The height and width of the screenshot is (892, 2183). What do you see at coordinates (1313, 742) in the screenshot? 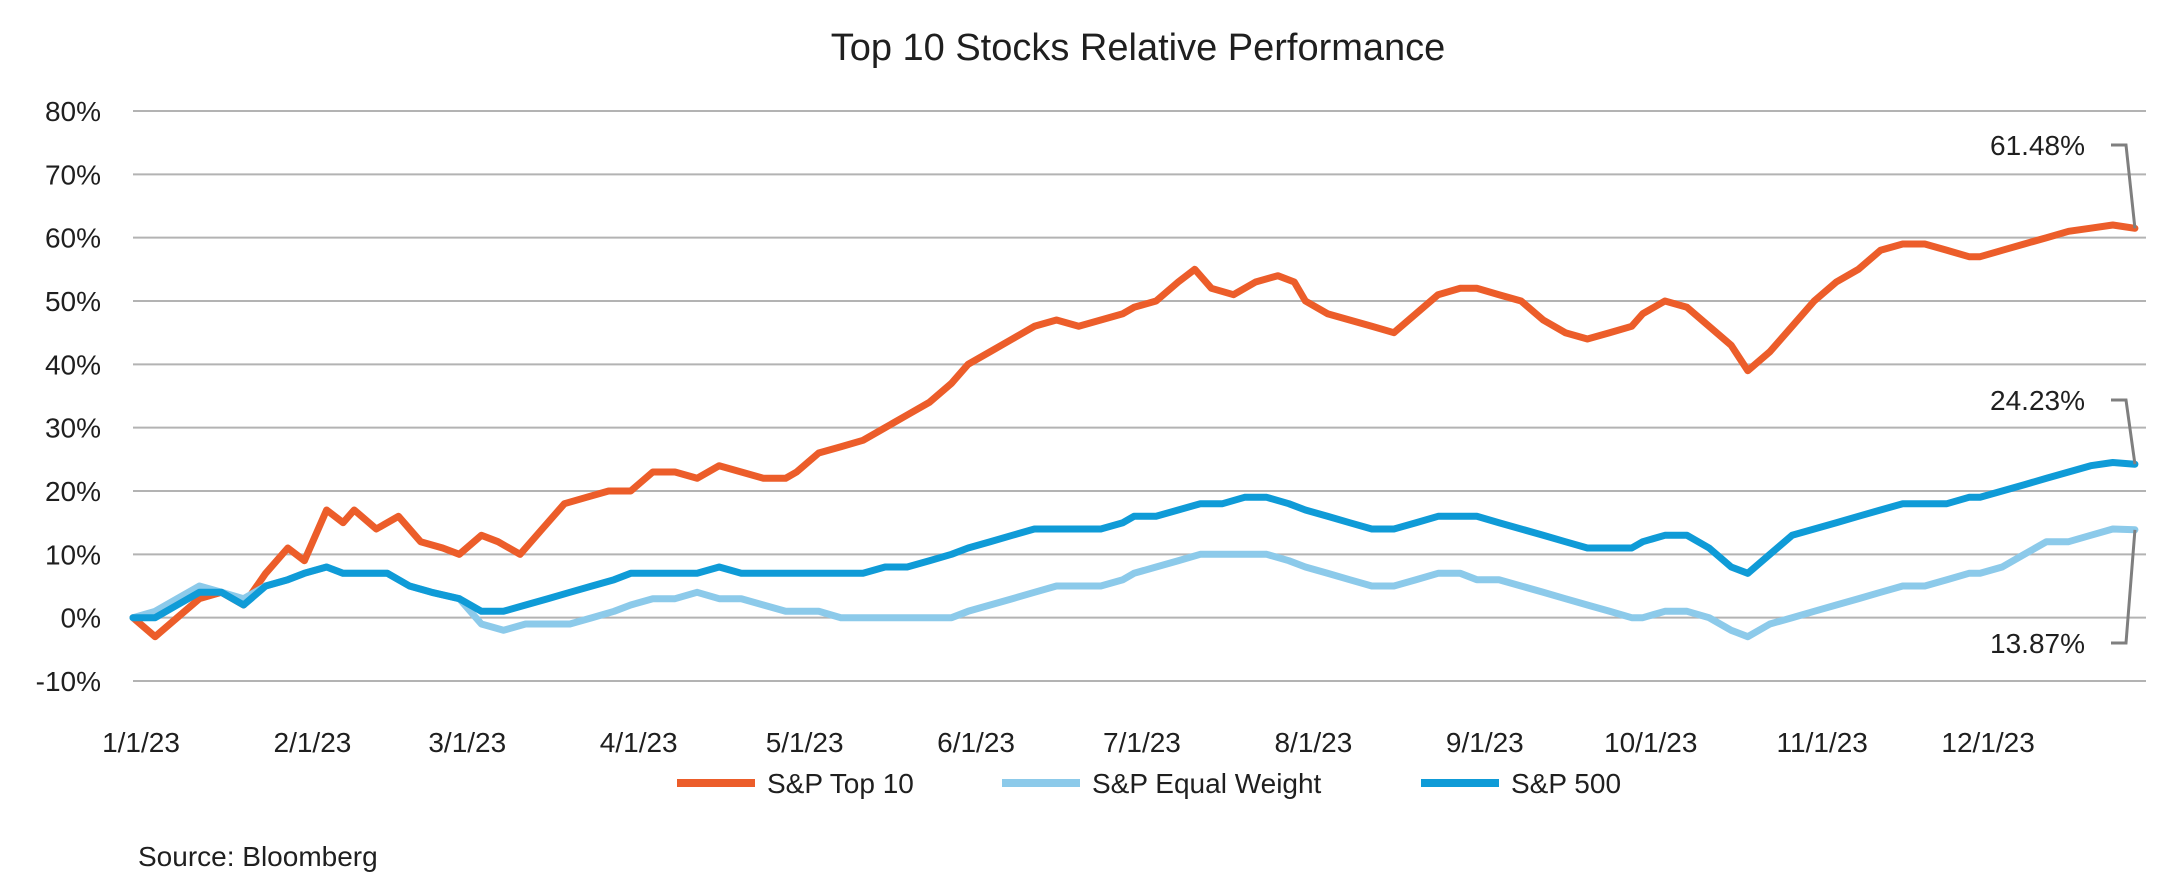
I see `x-tick-label: 8/1/23` at bounding box center [1313, 742].